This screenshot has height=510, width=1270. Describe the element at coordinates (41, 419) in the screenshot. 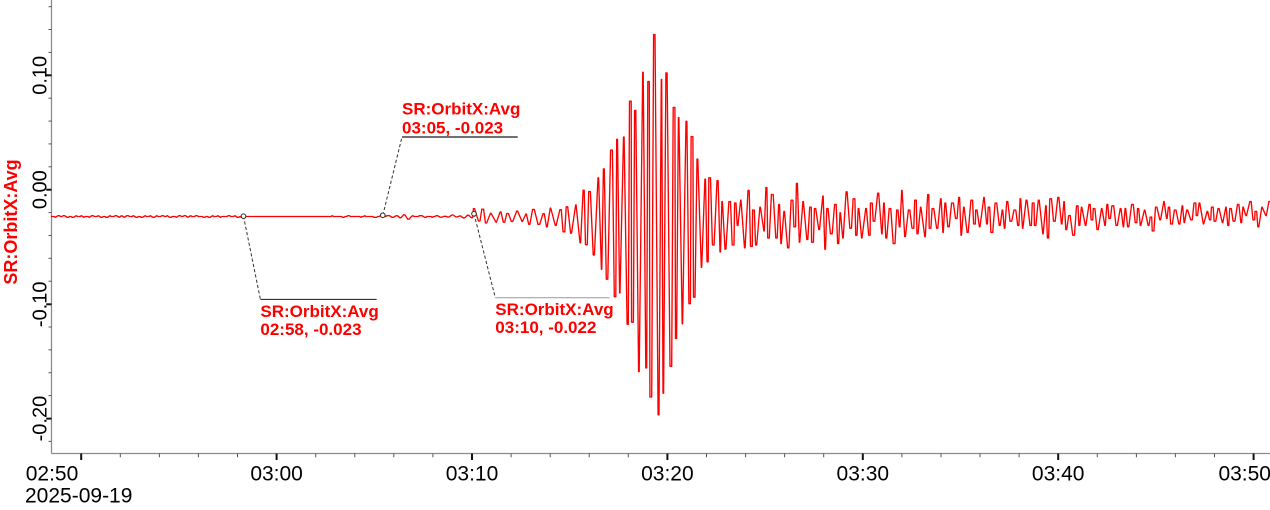

I see `svg-text: -0.20` at that location.